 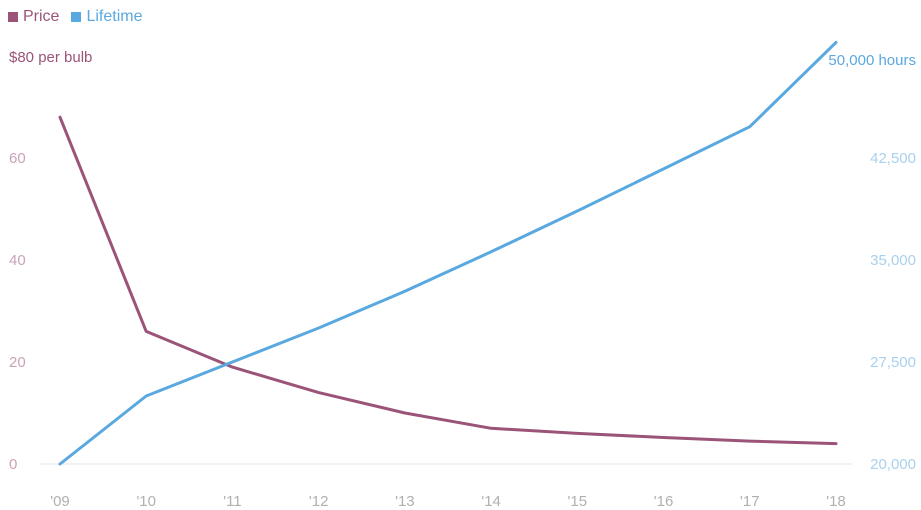 I want to click on legend-label-lifetime: Lifetime, so click(x=114, y=16).